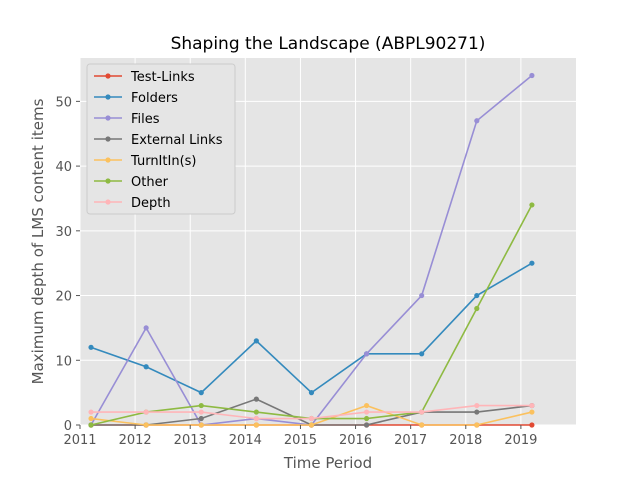 The width and height of the screenshot is (640, 484). I want to click on x-tick-label: 2019, so click(520, 440).